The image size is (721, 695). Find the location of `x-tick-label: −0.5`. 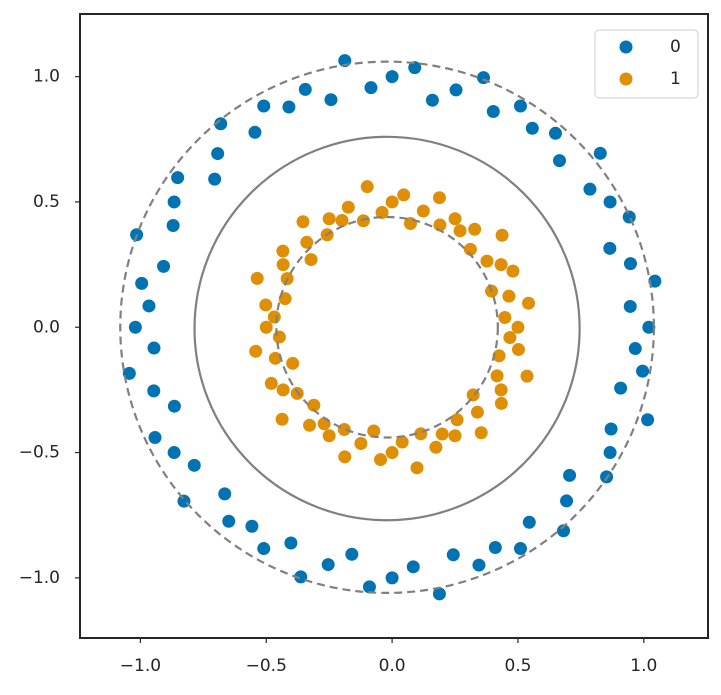

x-tick-label: −0.5 is located at coordinates (266, 666).